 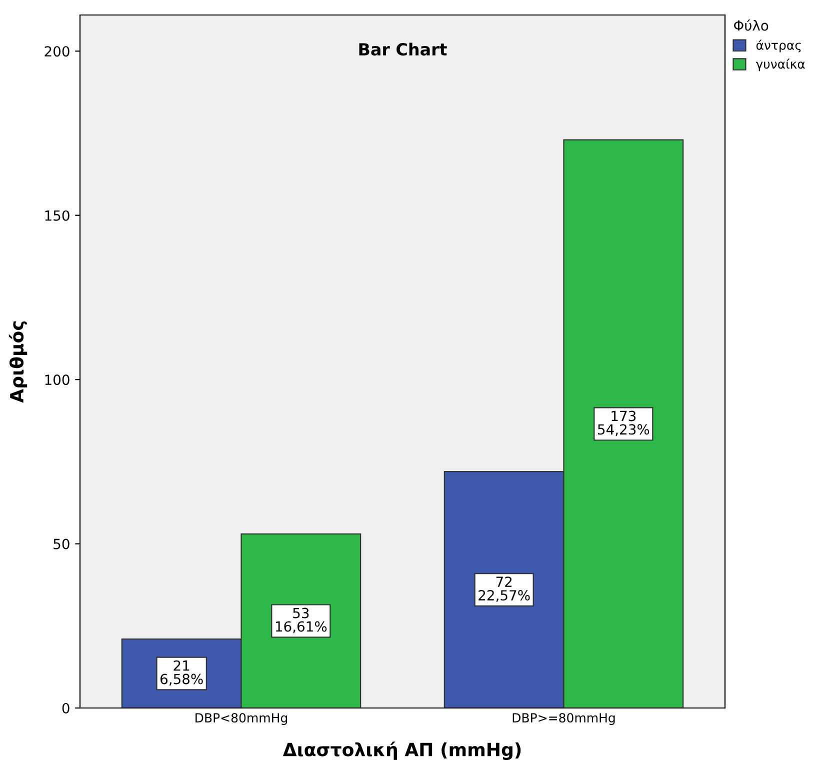 What do you see at coordinates (751, 25) in the screenshot?
I see `legend-title: Φύλο` at bounding box center [751, 25].